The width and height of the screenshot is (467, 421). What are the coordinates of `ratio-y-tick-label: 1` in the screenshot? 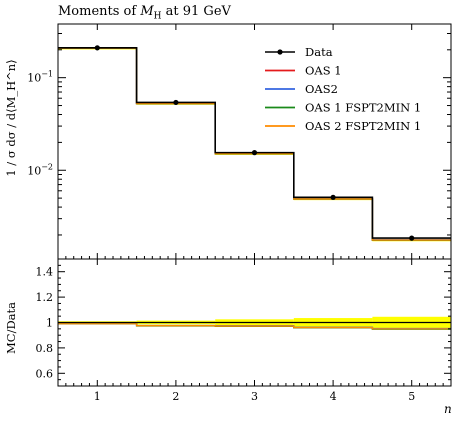 It's located at (49, 323).